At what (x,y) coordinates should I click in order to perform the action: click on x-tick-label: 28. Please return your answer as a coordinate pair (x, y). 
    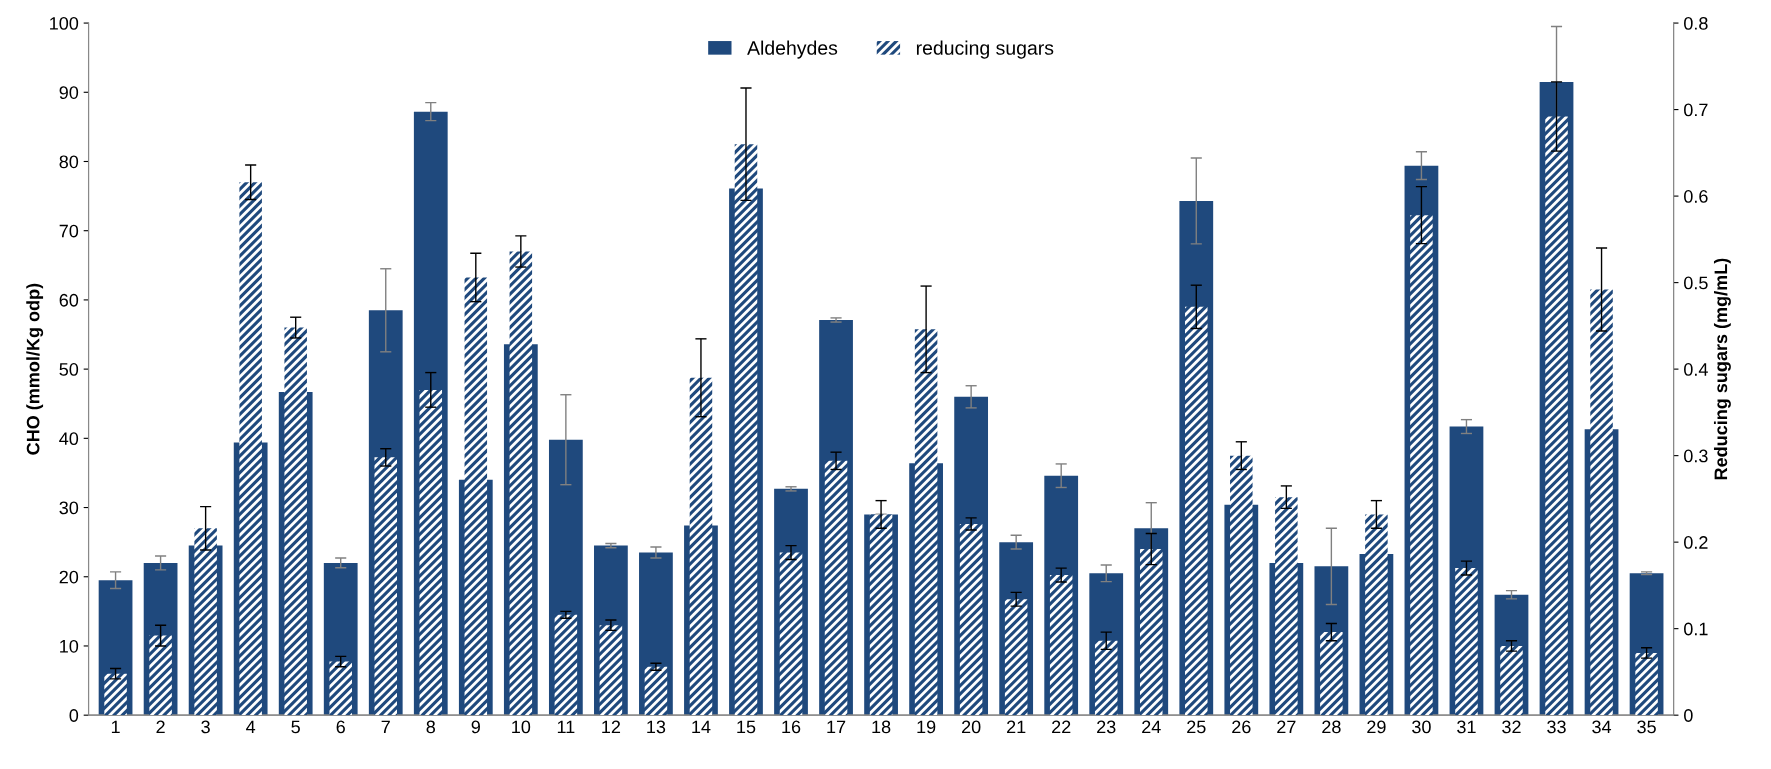
    Looking at the image, I should click on (1331, 727).